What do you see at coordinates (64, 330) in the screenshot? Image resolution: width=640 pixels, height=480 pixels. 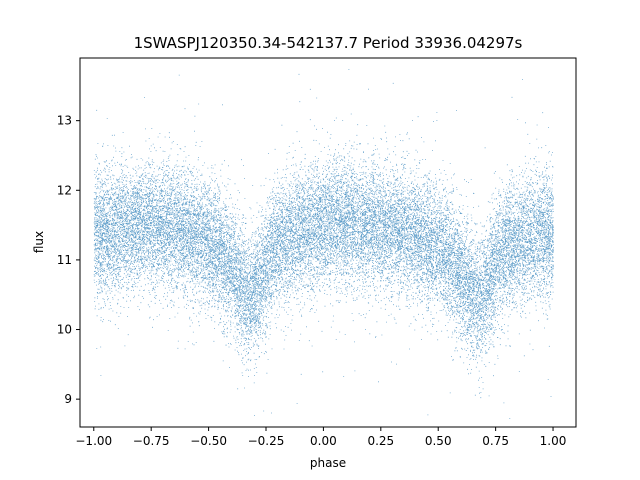 I see `y-tick-label: 10` at bounding box center [64, 330].